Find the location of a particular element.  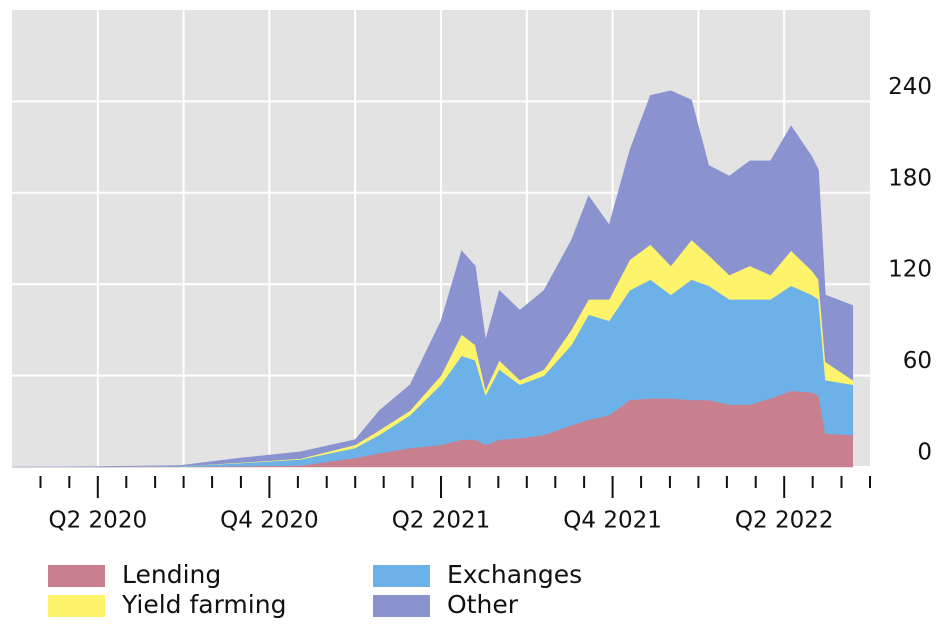

x-tick-label: Q2 2021 is located at coordinates (441, 521).